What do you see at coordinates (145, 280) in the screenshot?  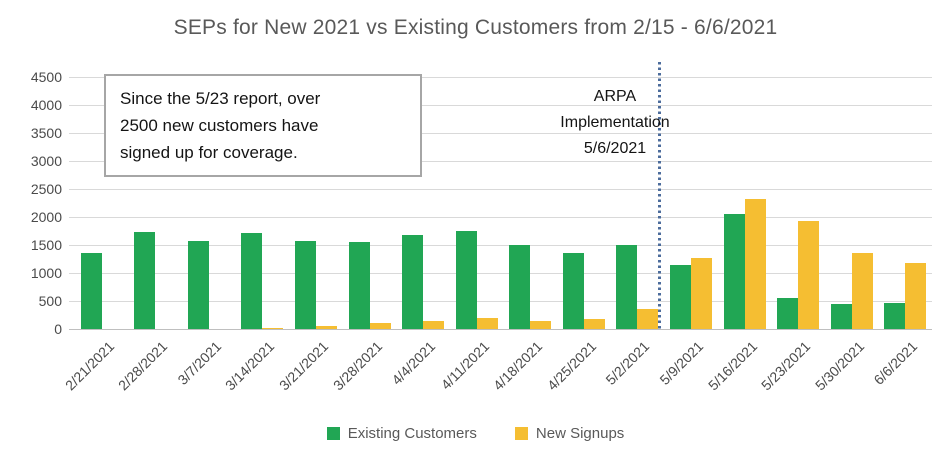 I see `bar-existing-2/28/2021` at bounding box center [145, 280].